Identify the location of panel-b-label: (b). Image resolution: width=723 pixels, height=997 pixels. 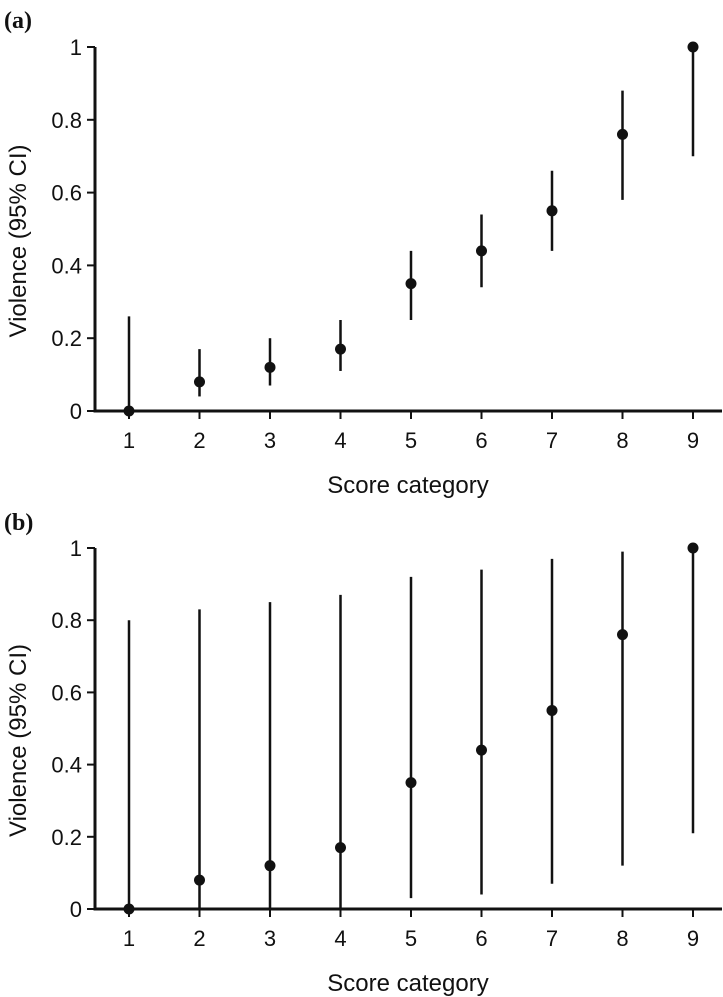
(18, 523).